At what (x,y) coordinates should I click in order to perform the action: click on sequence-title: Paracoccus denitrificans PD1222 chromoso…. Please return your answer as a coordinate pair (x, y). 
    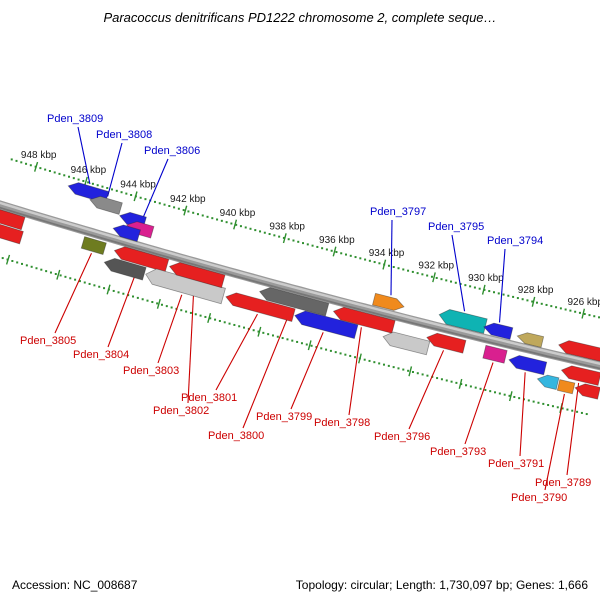
    Looking at the image, I should click on (300, 17).